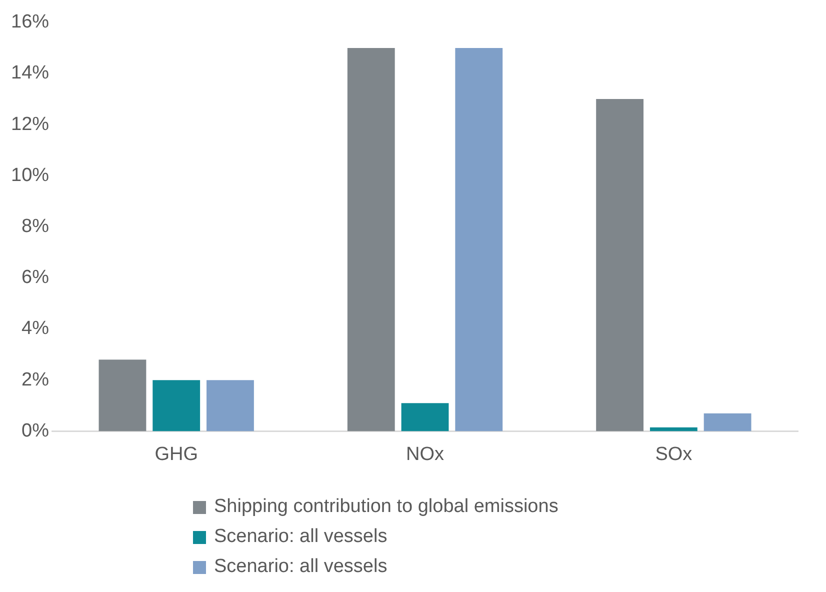 This screenshot has width=826, height=592. What do you see at coordinates (30, 175) in the screenshot?
I see `y-tick-label: 10%` at bounding box center [30, 175].